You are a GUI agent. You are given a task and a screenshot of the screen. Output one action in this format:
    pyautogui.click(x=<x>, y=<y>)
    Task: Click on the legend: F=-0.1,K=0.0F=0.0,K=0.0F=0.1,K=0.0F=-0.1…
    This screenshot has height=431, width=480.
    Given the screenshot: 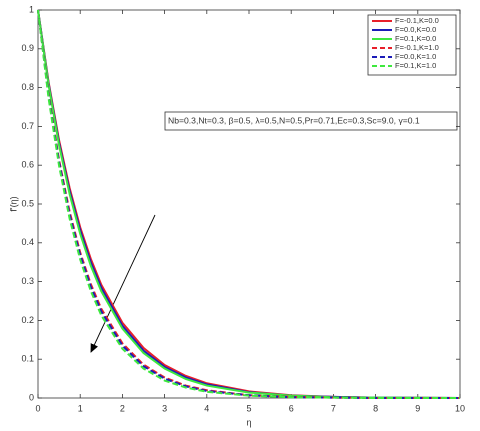 What is the action you would take?
    pyautogui.click(x=412, y=45)
    